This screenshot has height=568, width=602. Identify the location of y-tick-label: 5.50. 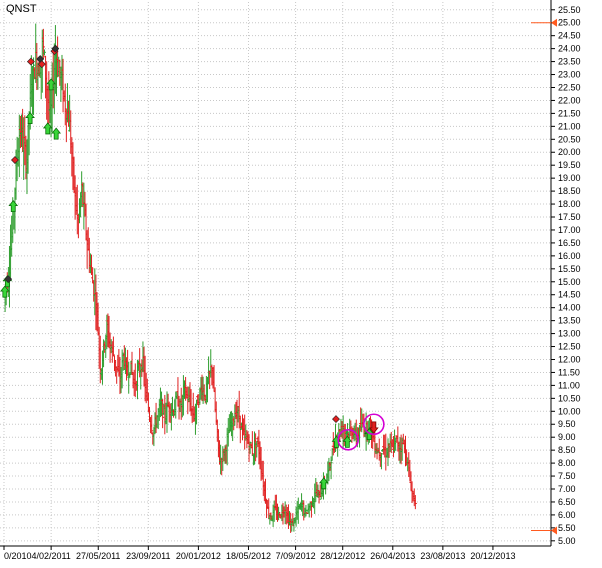
(567, 528).